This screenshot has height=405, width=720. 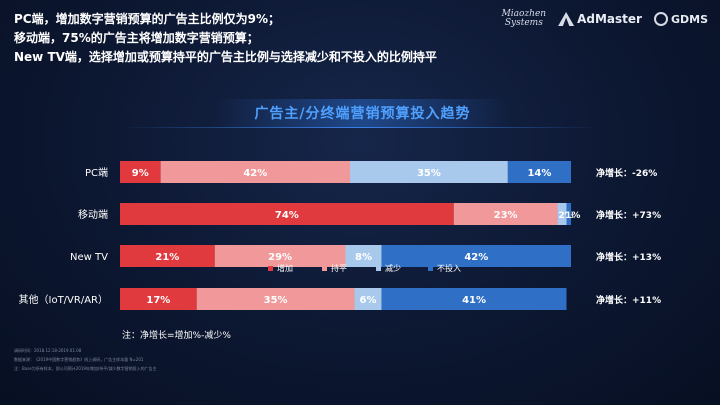 I want to click on legend-label: 增加, so click(x=285, y=268).